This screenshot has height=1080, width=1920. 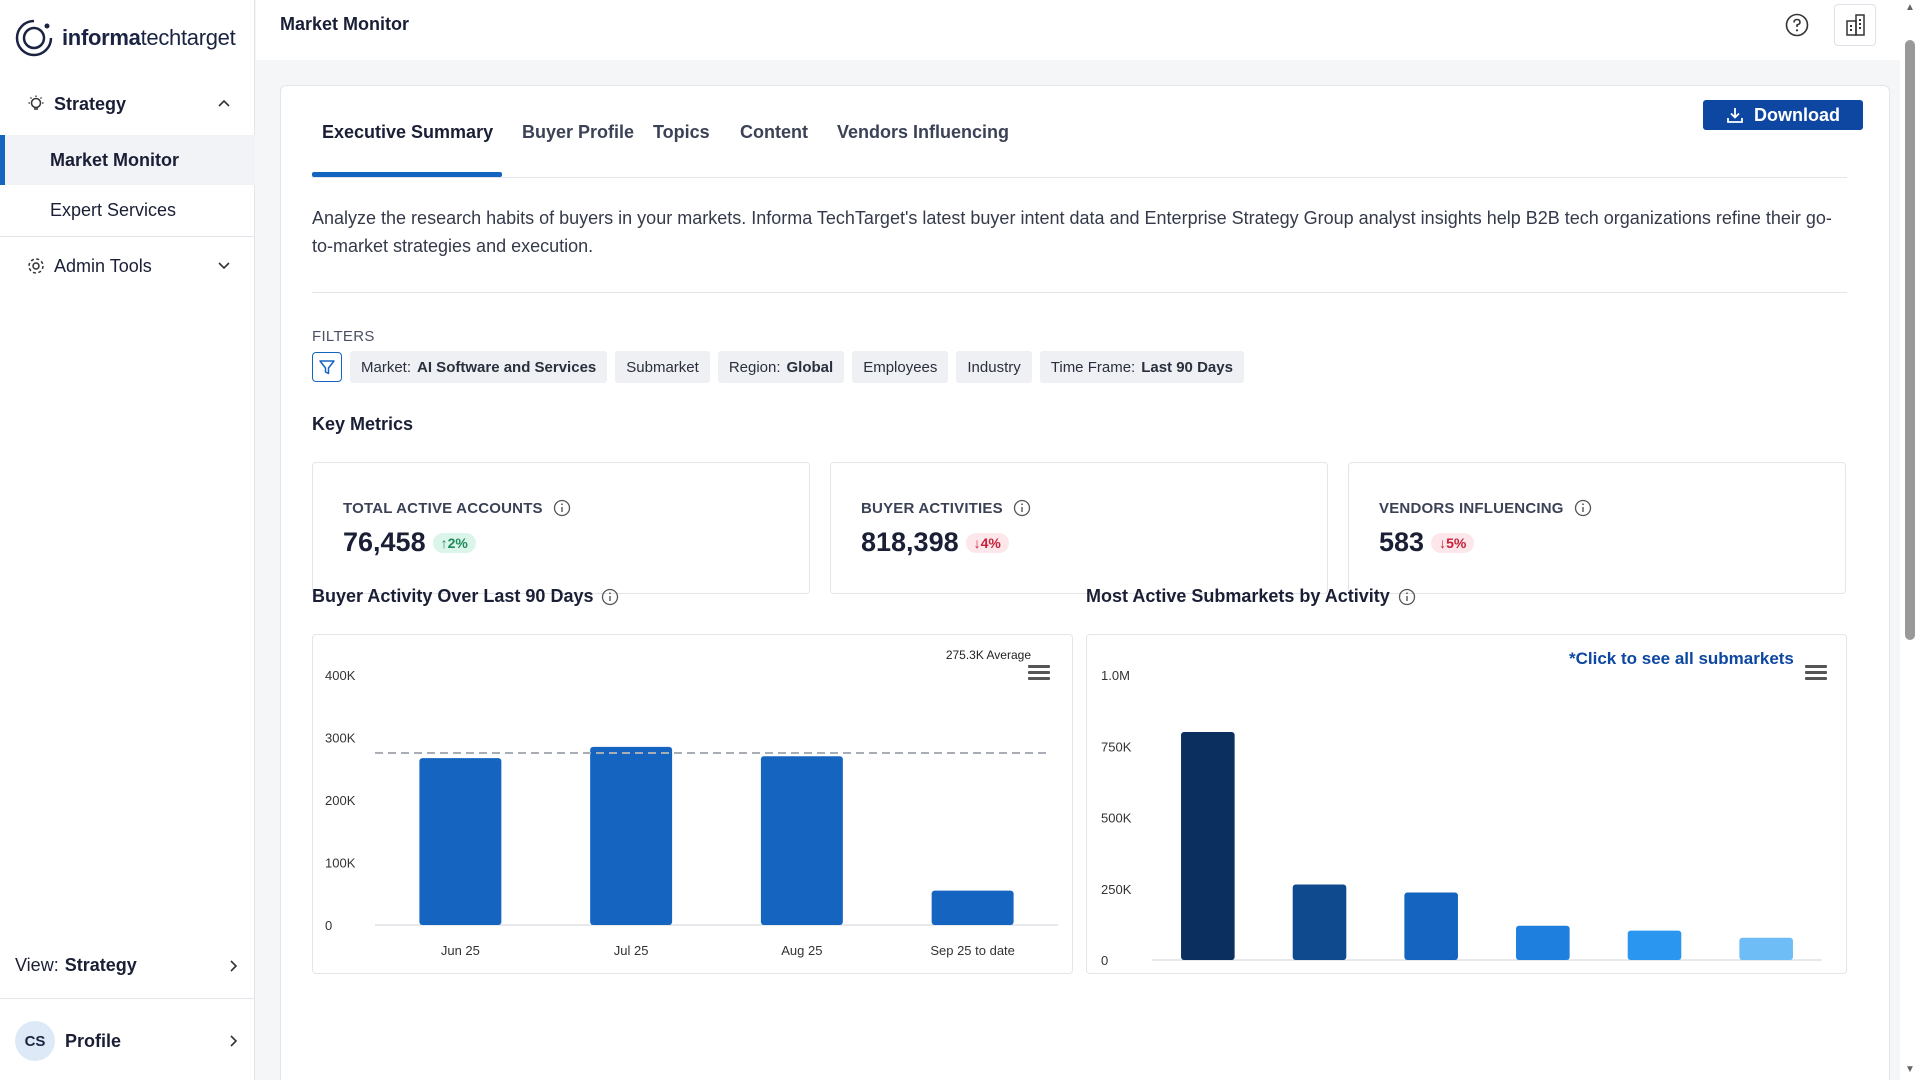 What do you see at coordinates (1116, 818) in the screenshot?
I see `y-tick-label: 500K` at bounding box center [1116, 818].